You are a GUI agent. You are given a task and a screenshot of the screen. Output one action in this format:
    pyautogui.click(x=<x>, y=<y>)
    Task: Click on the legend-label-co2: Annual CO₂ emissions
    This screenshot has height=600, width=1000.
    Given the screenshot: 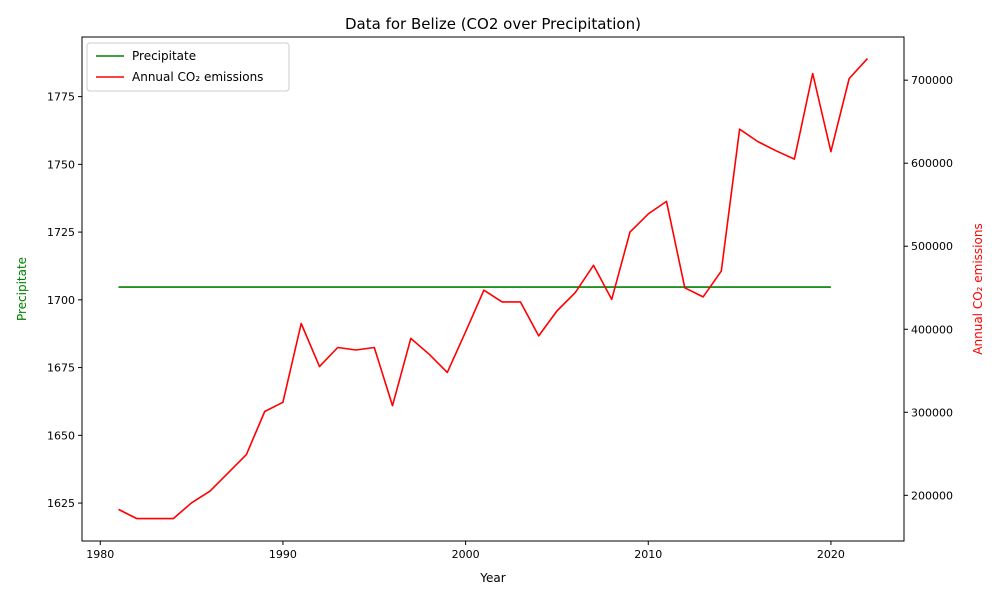 What is the action you would take?
    pyautogui.click(x=197, y=77)
    